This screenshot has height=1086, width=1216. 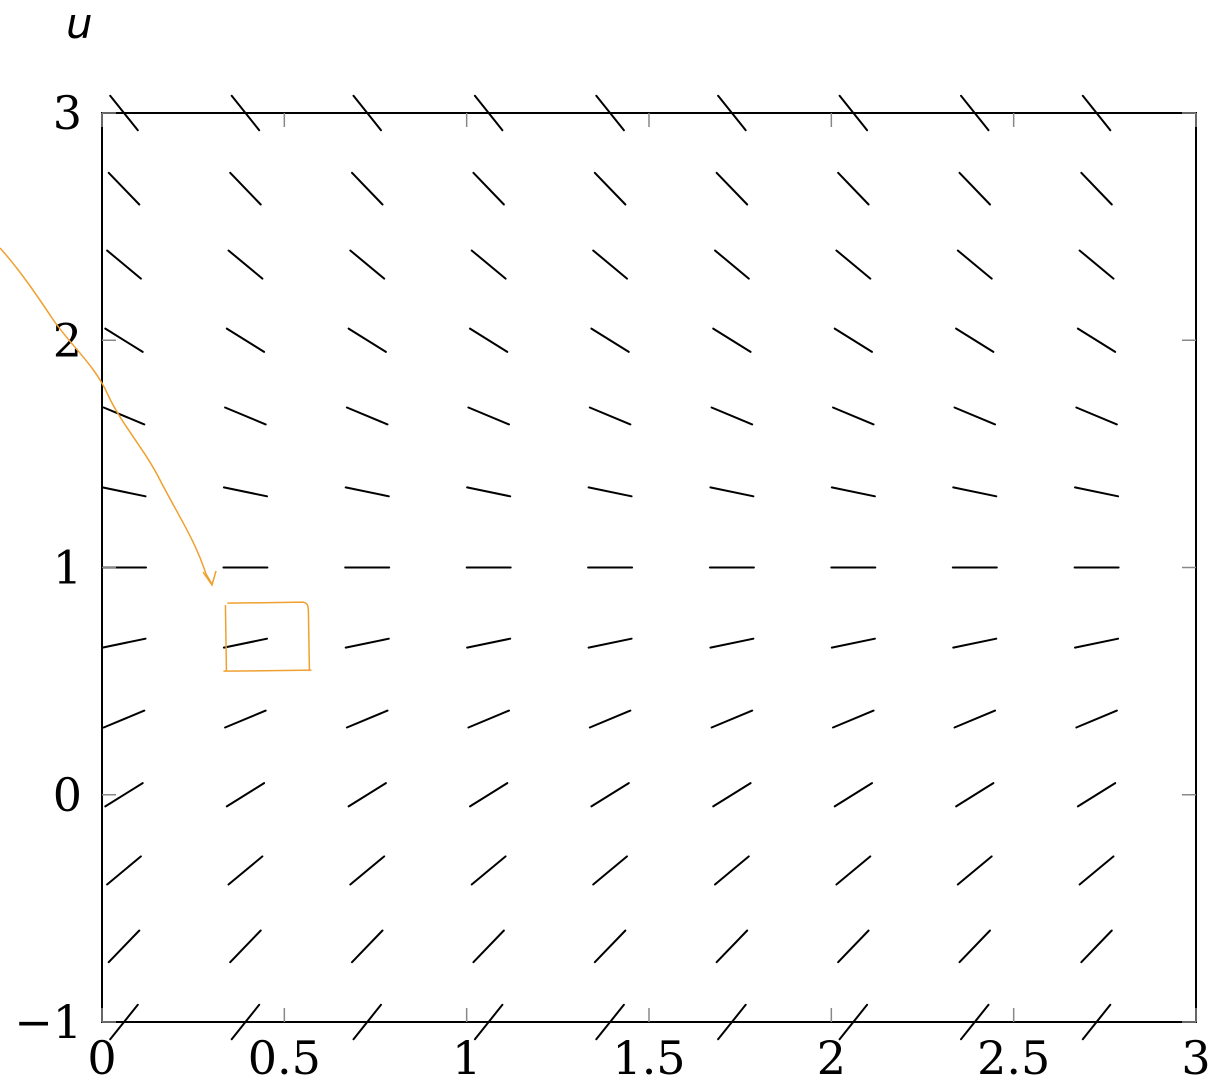 What do you see at coordinates (67, 568) in the screenshot?
I see `y-tick-label: 1` at bounding box center [67, 568].